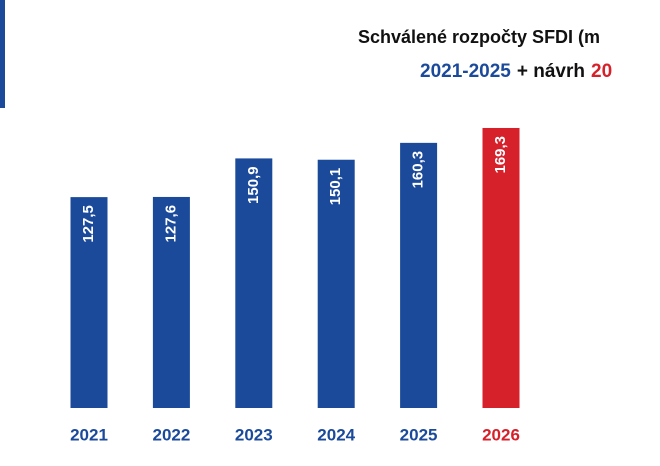 Image resolution: width=660 pixels, height=466 pixels. I want to click on subtitle-part: 2021-2025, so click(465, 71).